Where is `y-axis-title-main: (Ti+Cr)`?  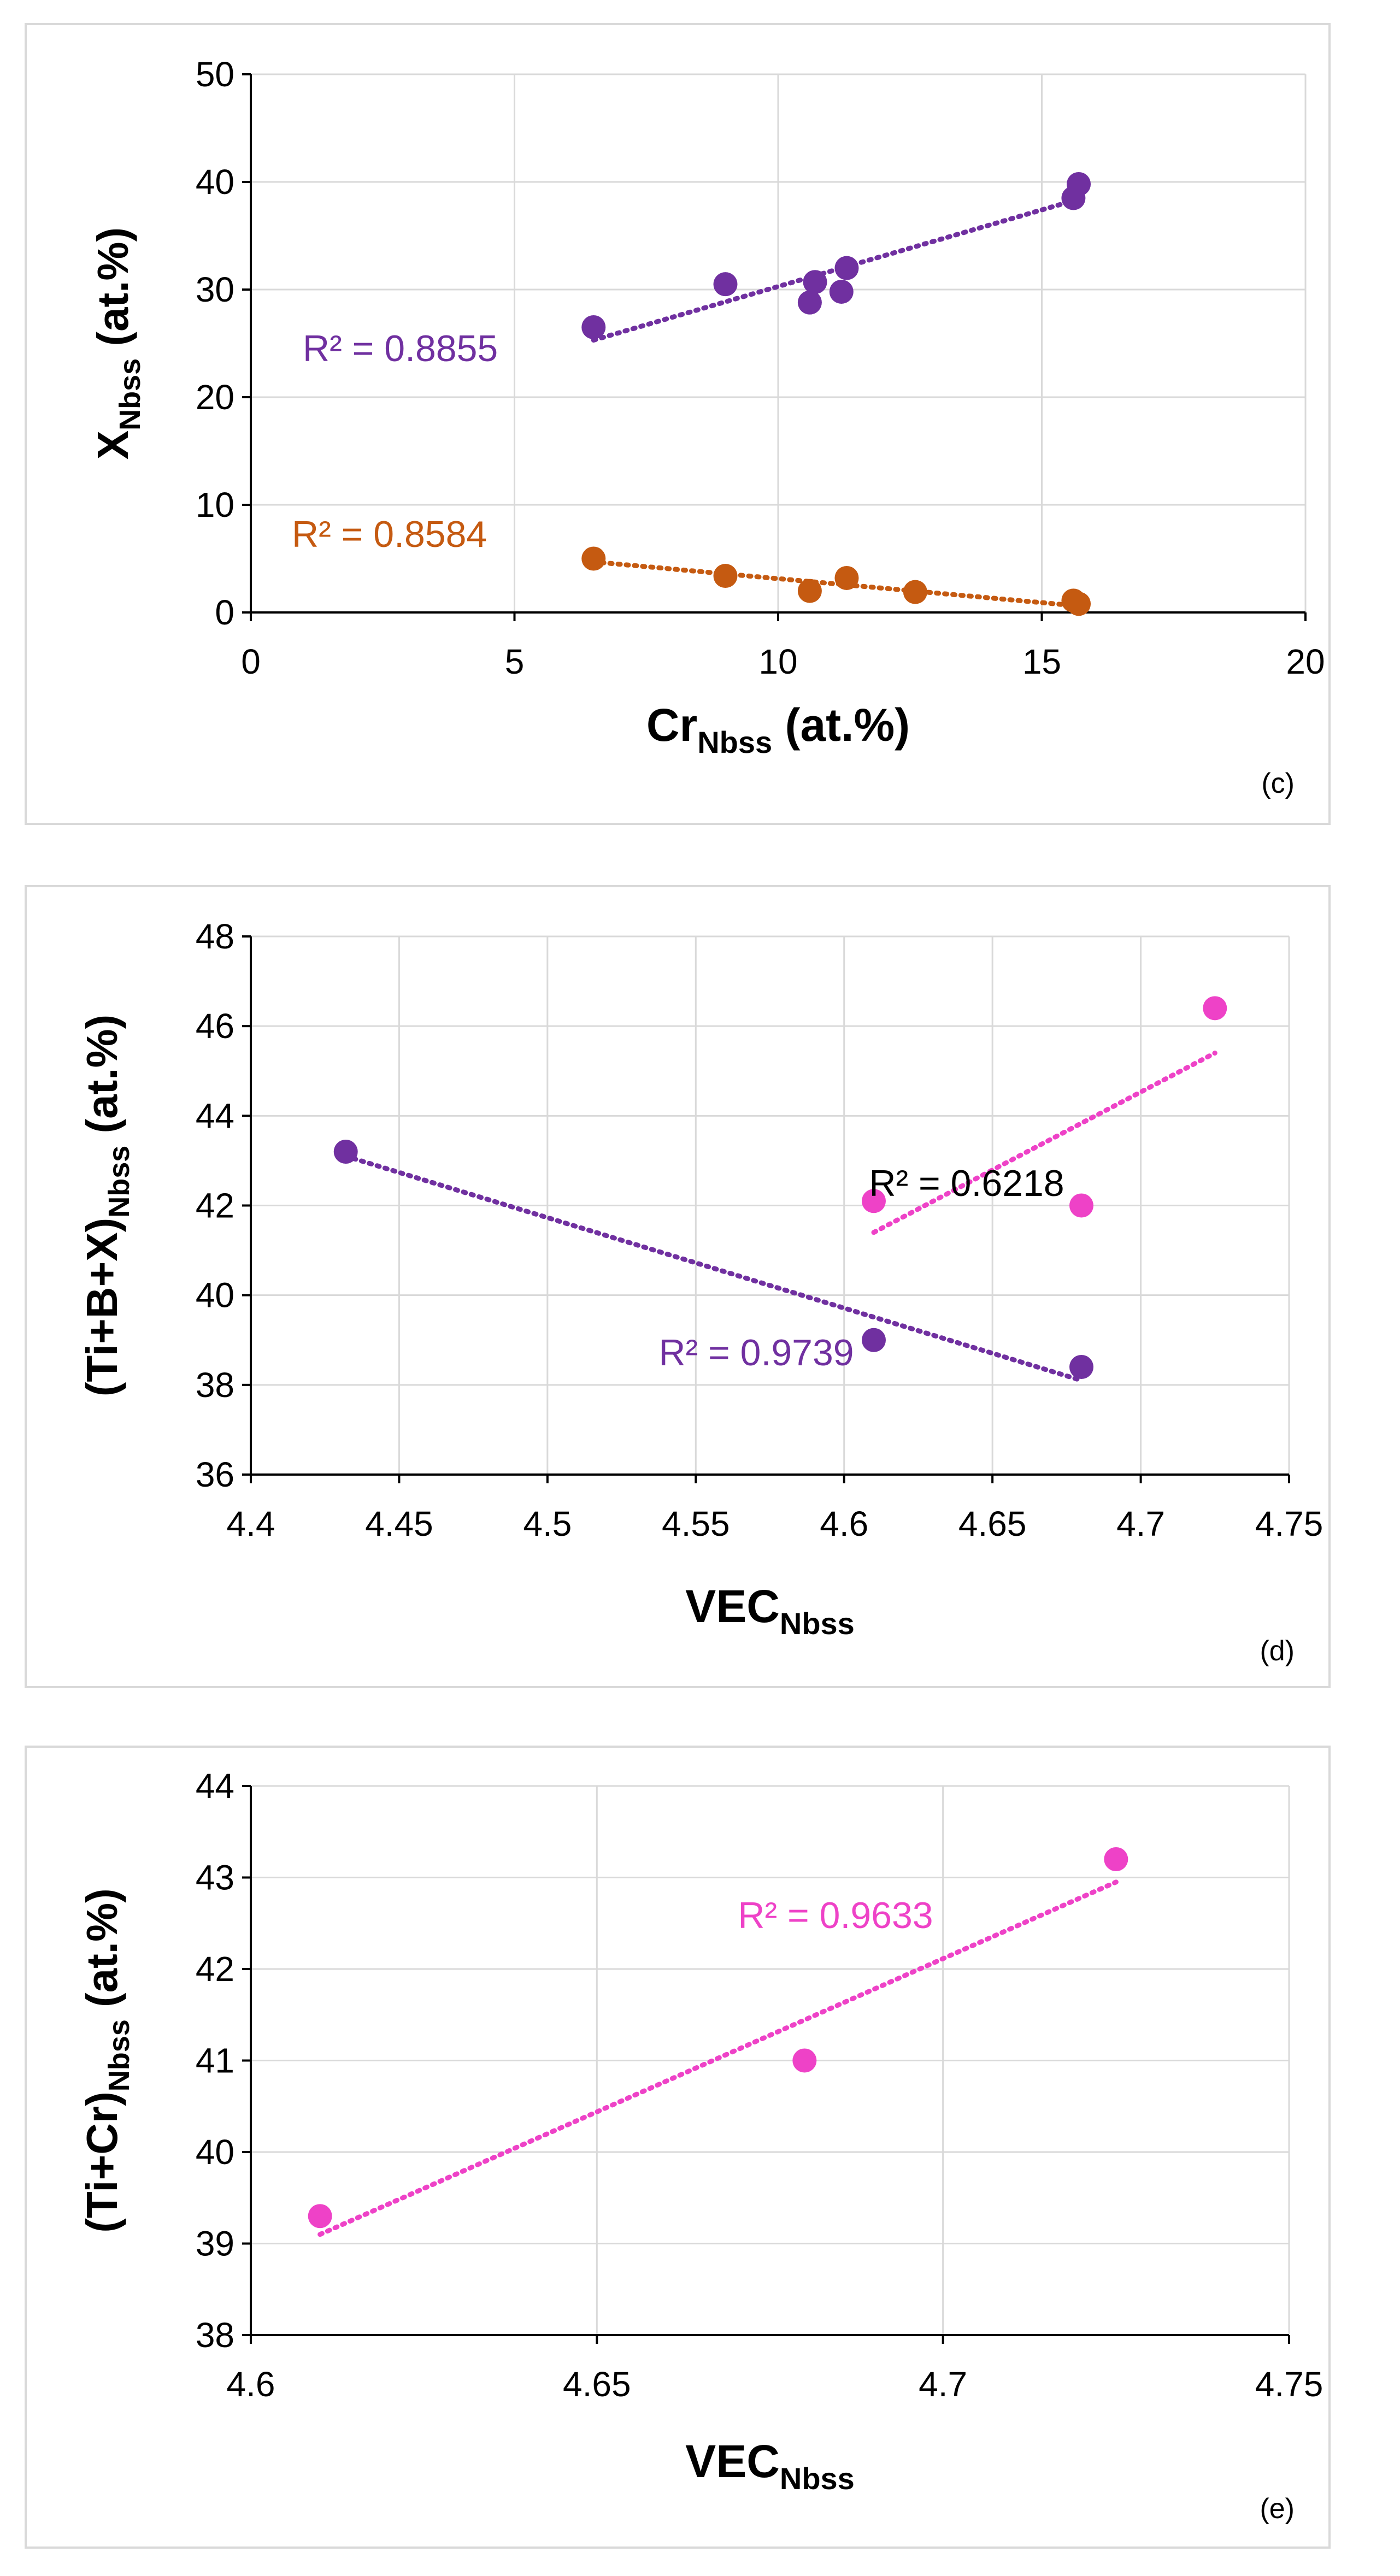
y-axis-title-main: (Ti+Cr) is located at coordinates (102, 2162).